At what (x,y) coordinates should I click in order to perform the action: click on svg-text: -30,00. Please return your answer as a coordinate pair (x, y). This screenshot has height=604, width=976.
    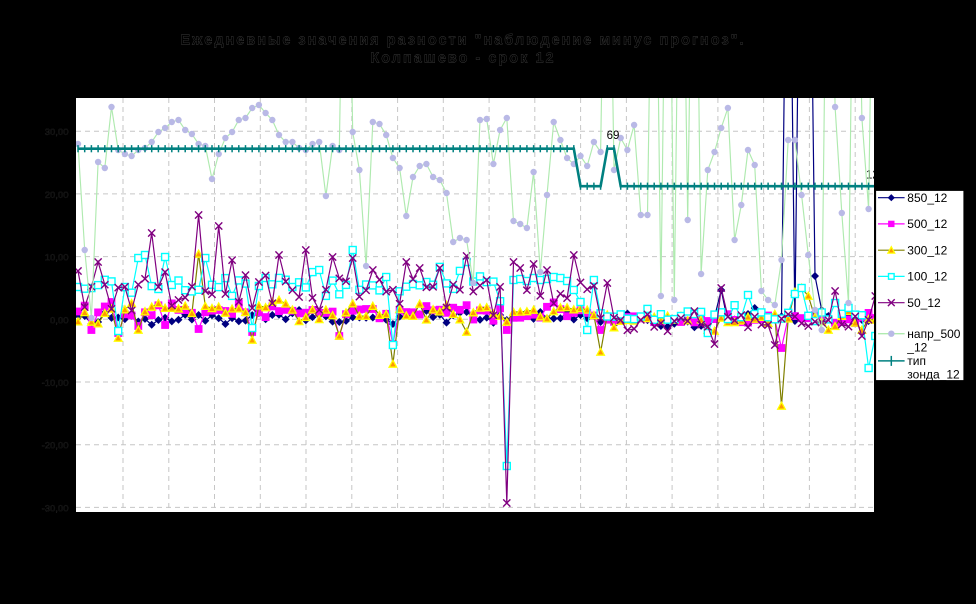
    Looking at the image, I should click on (55, 508).